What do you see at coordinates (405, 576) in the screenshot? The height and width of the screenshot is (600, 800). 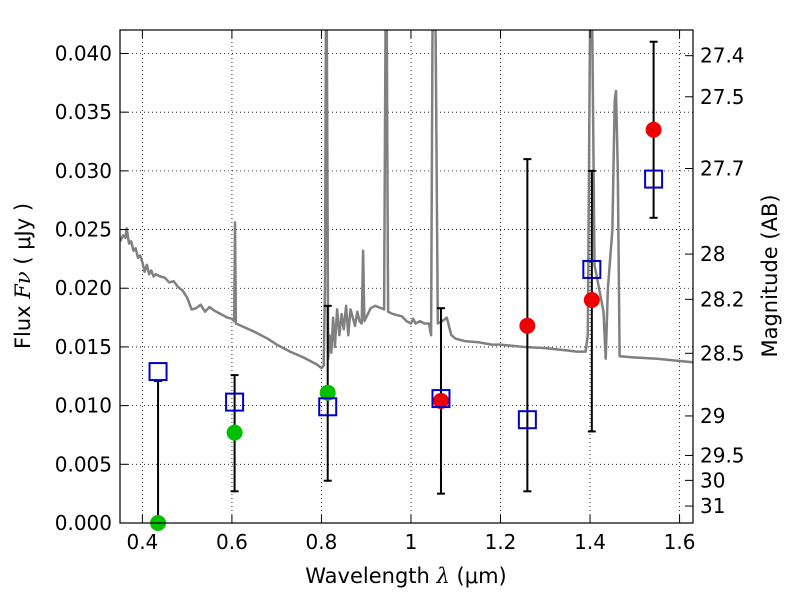 I see `x-axis-label: Wavelength λ (μm)` at bounding box center [405, 576].